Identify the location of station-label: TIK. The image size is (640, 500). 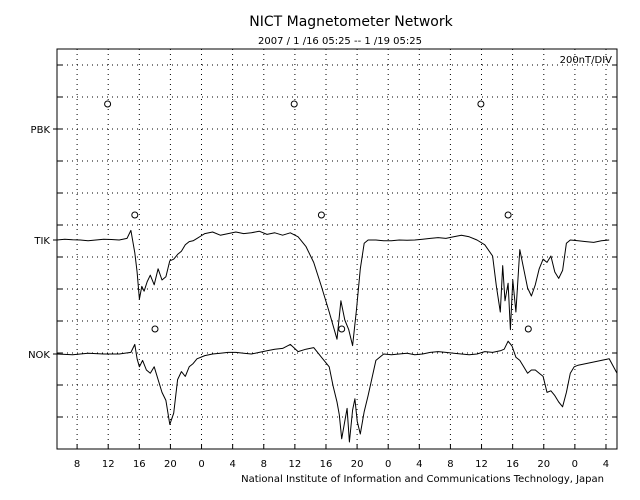
(41, 241).